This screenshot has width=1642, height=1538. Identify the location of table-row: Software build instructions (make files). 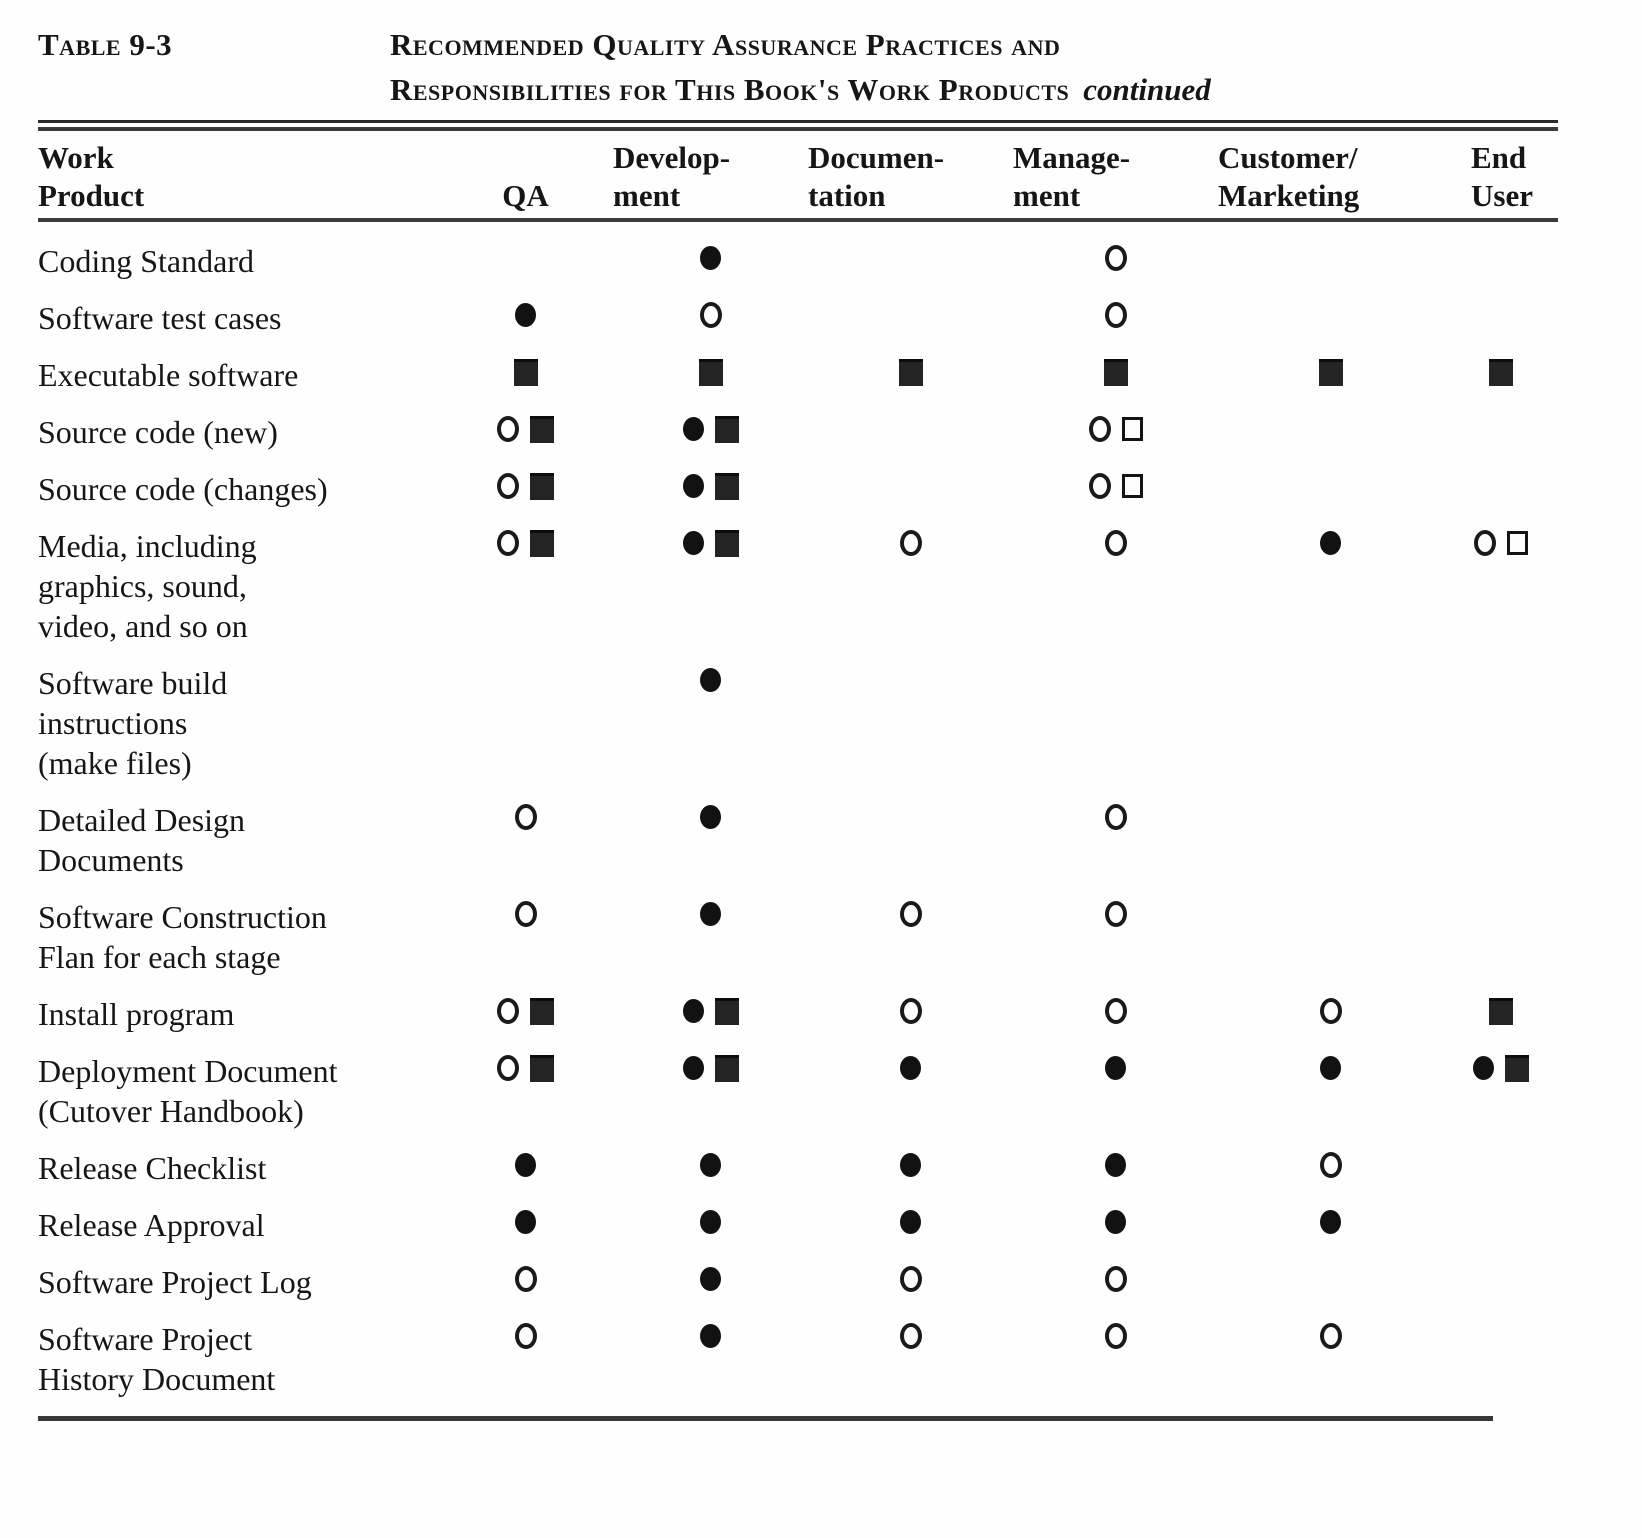
(798, 723).